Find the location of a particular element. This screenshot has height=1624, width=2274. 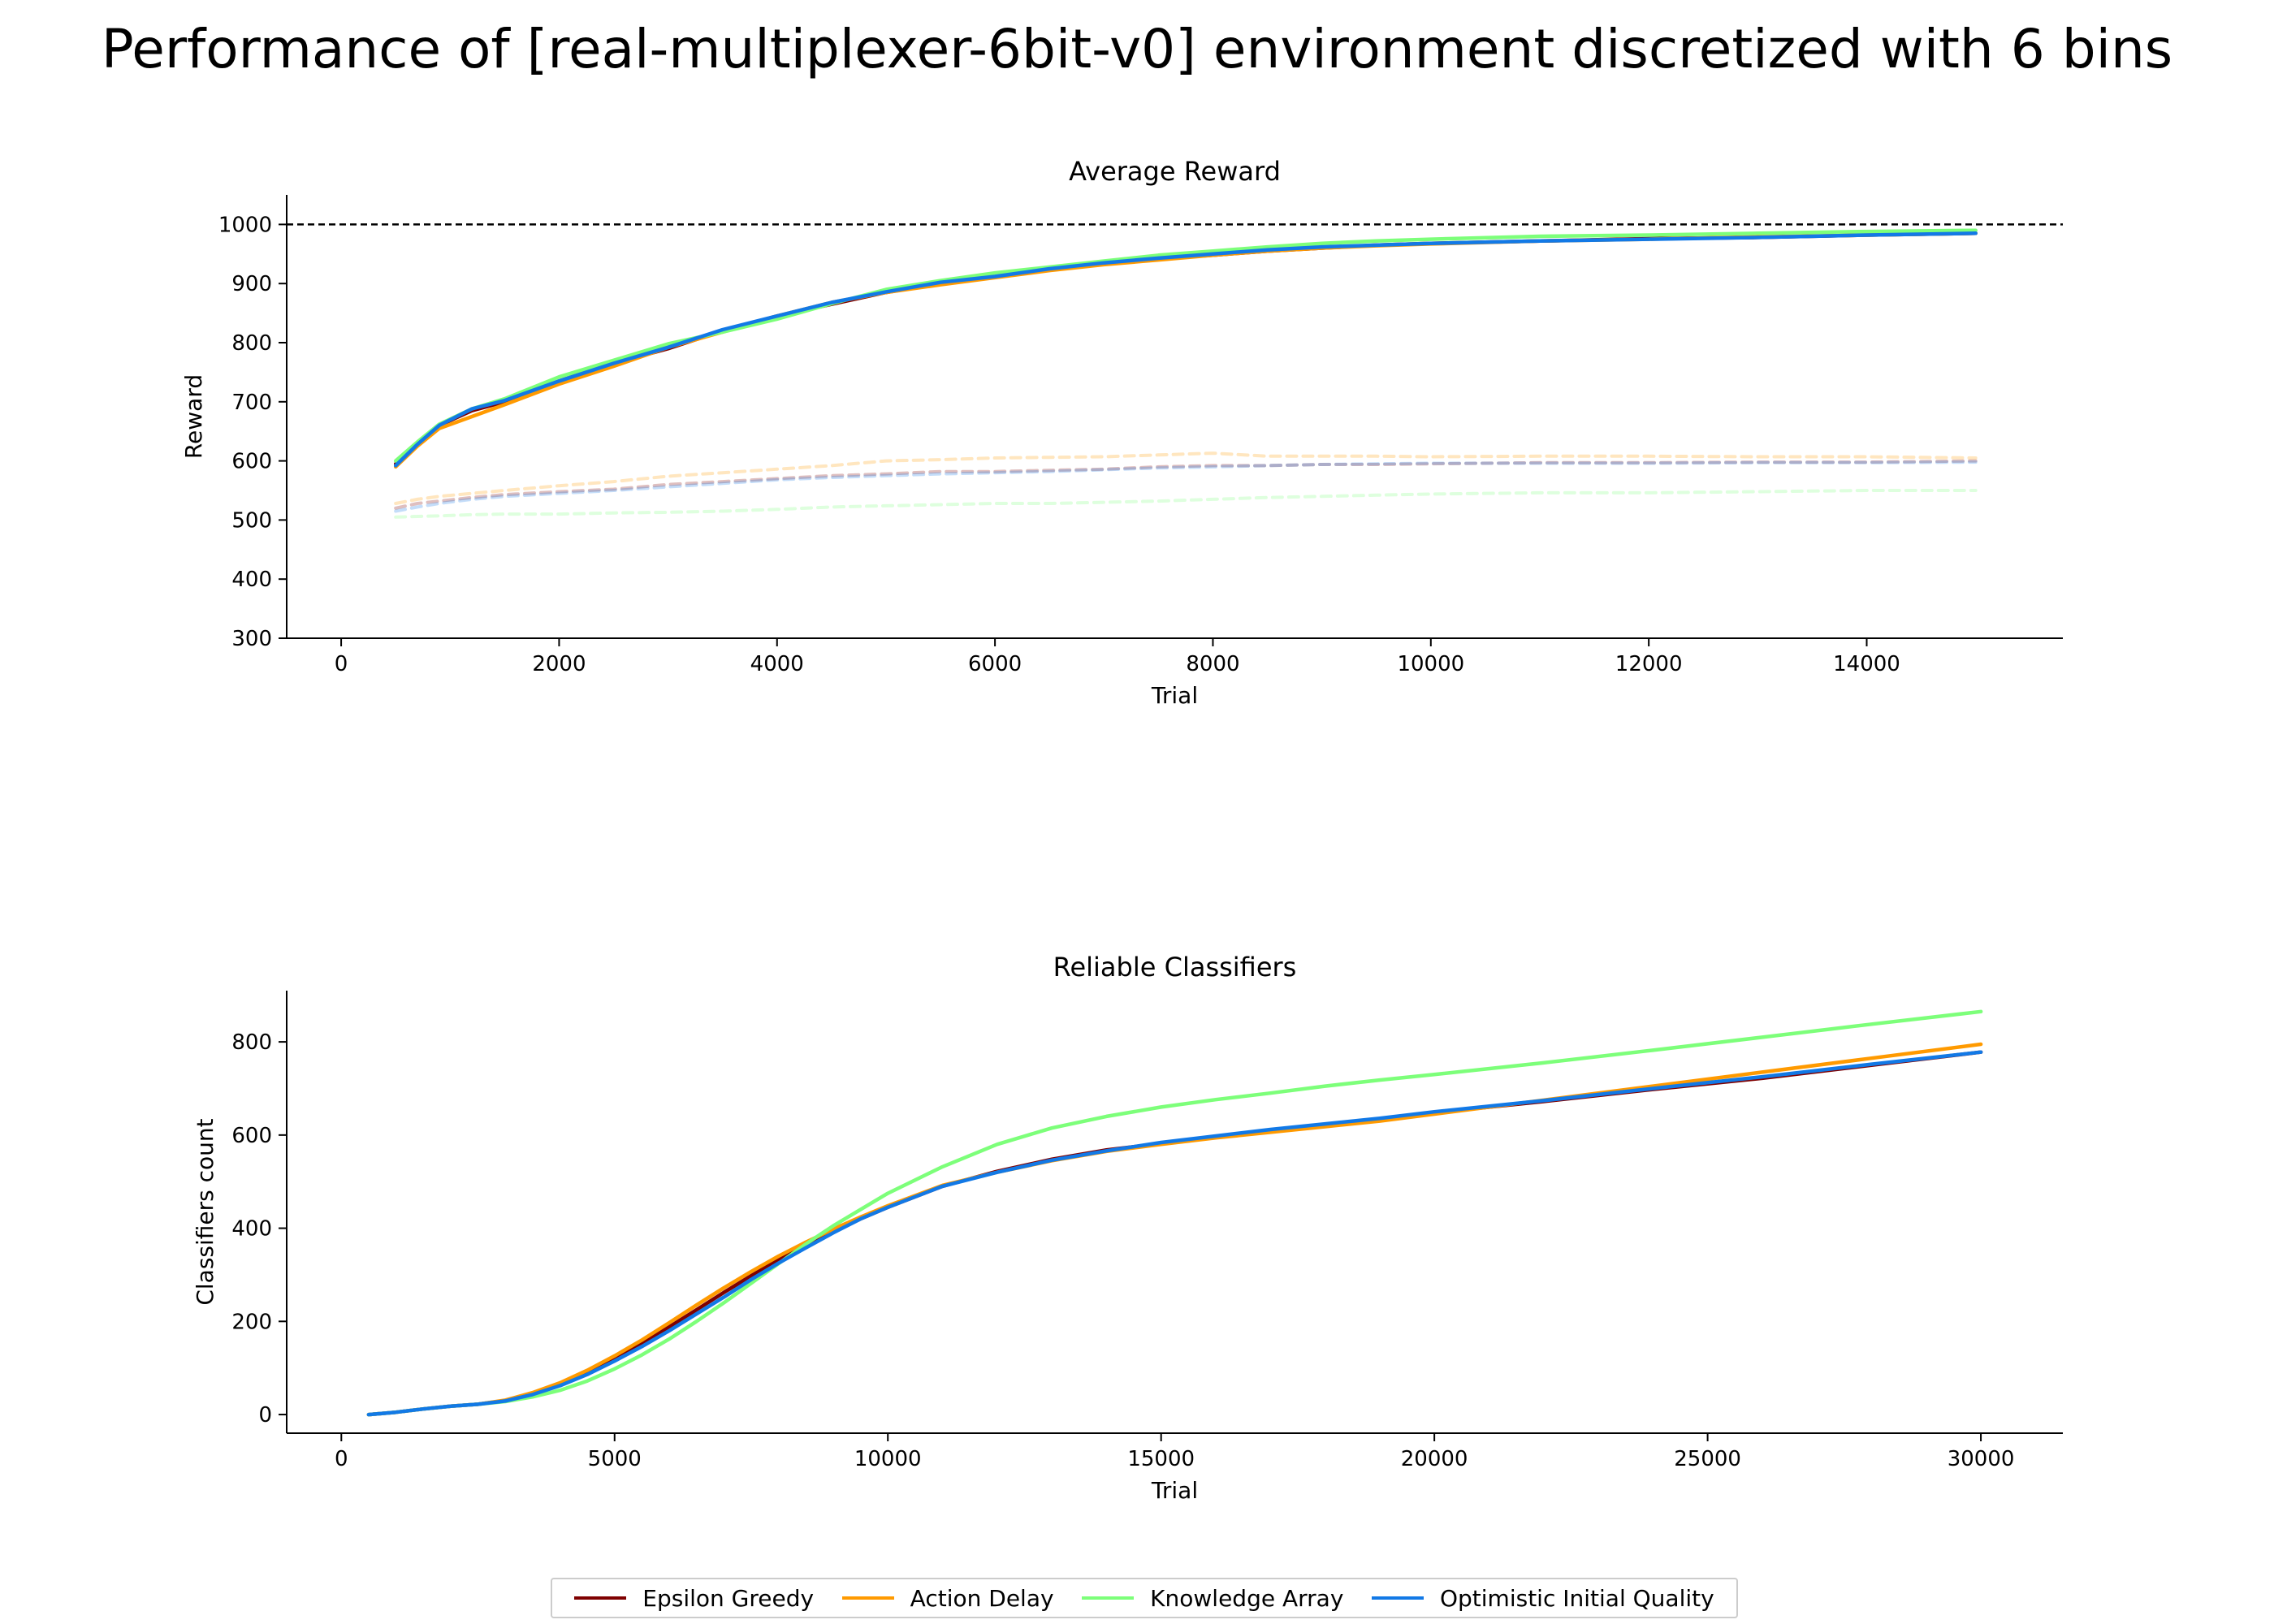

y-axis-label: Reward is located at coordinates (194, 416).